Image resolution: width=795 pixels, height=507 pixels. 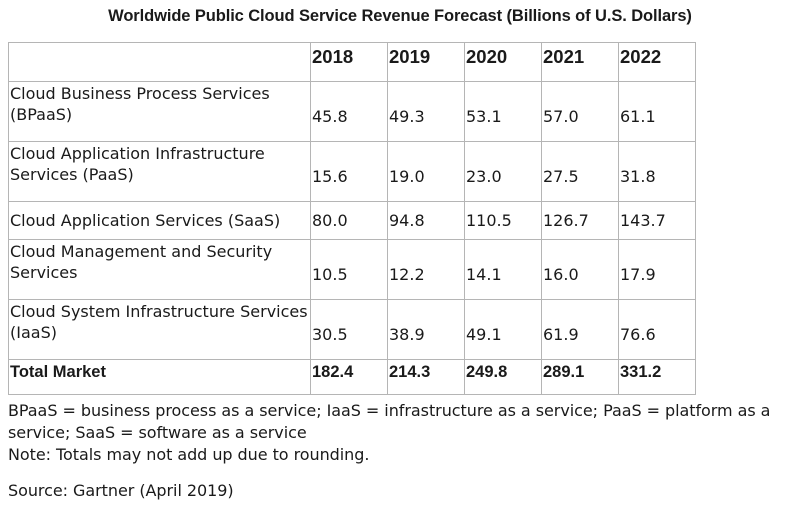 What do you see at coordinates (349, 171) in the screenshot?
I see `table-cell: 15.6` at bounding box center [349, 171].